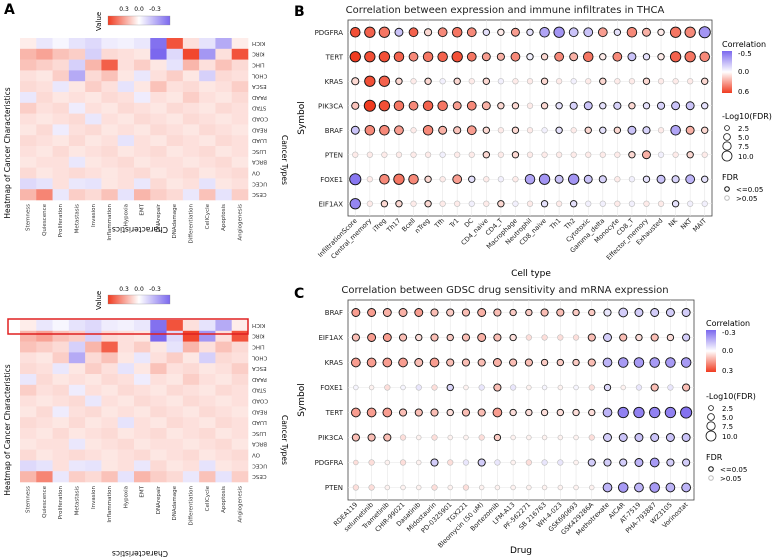  What do you see at coordinates (175, 220) in the screenshot?
I see `heatmap-col-label: DNAdamage` at bounding box center [175, 220].